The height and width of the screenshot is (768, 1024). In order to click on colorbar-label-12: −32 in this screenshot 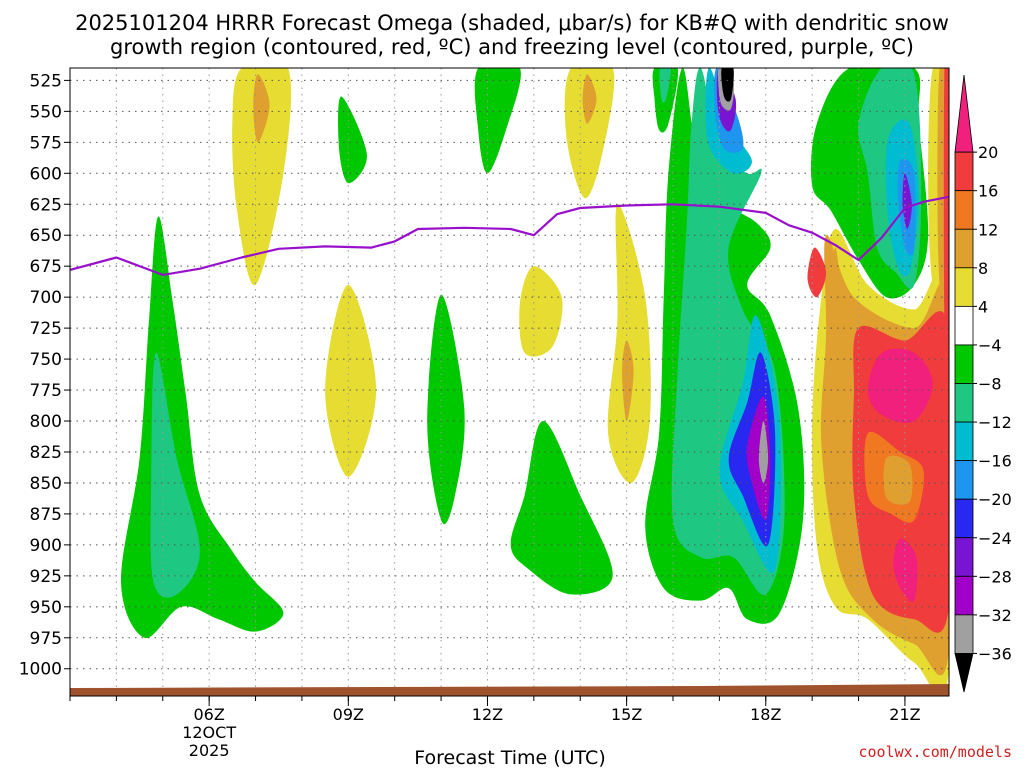, I will do `click(995, 615)`.